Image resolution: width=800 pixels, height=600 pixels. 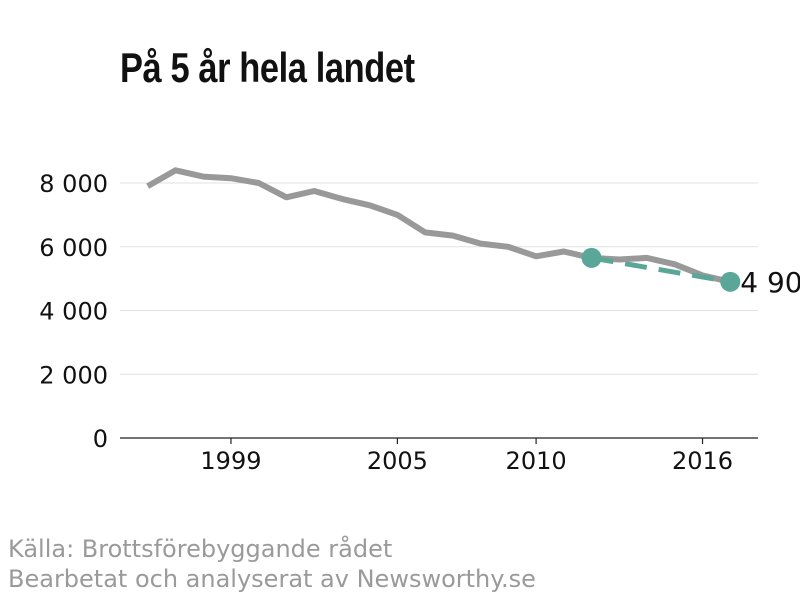 I want to click on y-axis-labels: 0 2 000 4 000 6 000 8 000, so click(x=73, y=311).